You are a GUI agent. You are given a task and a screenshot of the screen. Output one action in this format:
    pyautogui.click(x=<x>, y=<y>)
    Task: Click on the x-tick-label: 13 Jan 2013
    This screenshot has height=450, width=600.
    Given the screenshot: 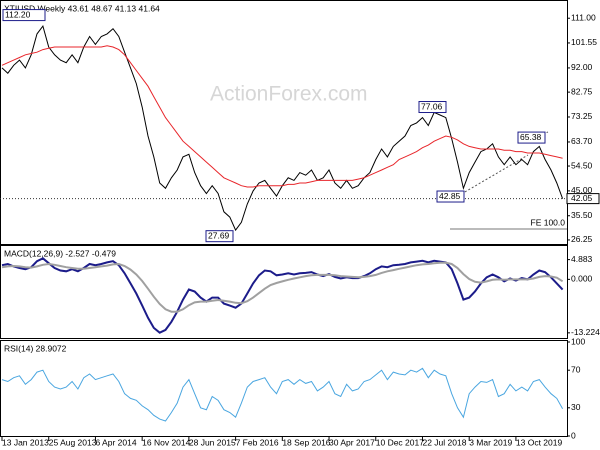 What is the action you would take?
    pyautogui.click(x=25, y=442)
    